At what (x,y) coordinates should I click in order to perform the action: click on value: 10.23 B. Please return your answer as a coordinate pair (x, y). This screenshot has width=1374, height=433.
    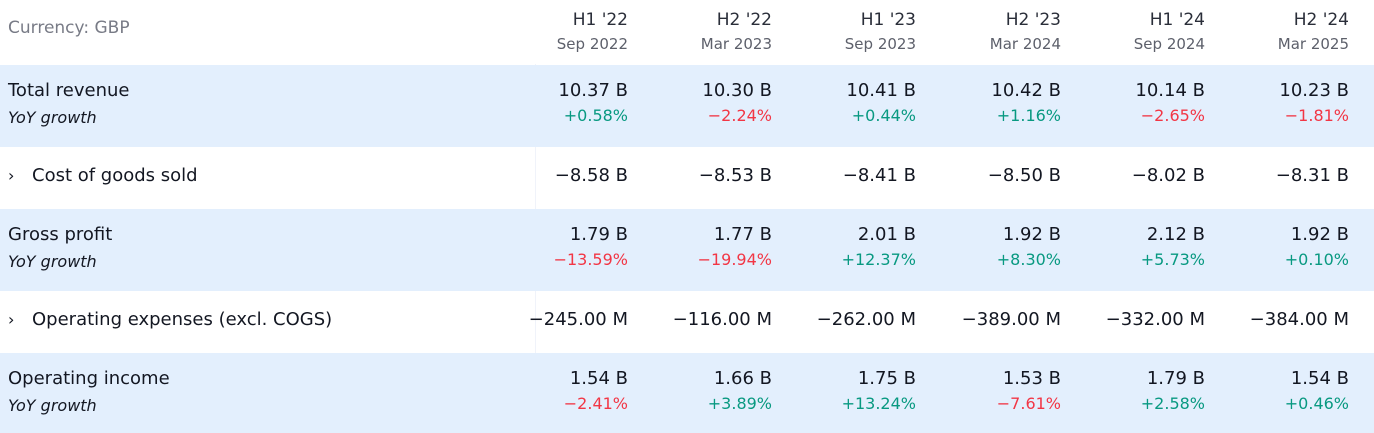
    Looking at the image, I should click on (1314, 90).